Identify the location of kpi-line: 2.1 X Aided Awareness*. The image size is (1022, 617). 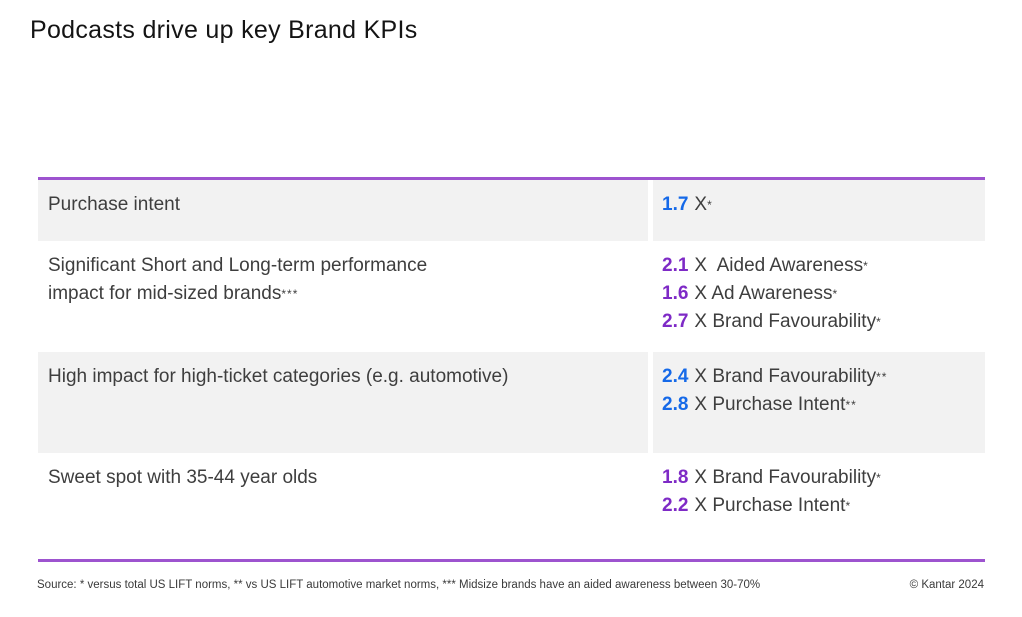
(818, 266).